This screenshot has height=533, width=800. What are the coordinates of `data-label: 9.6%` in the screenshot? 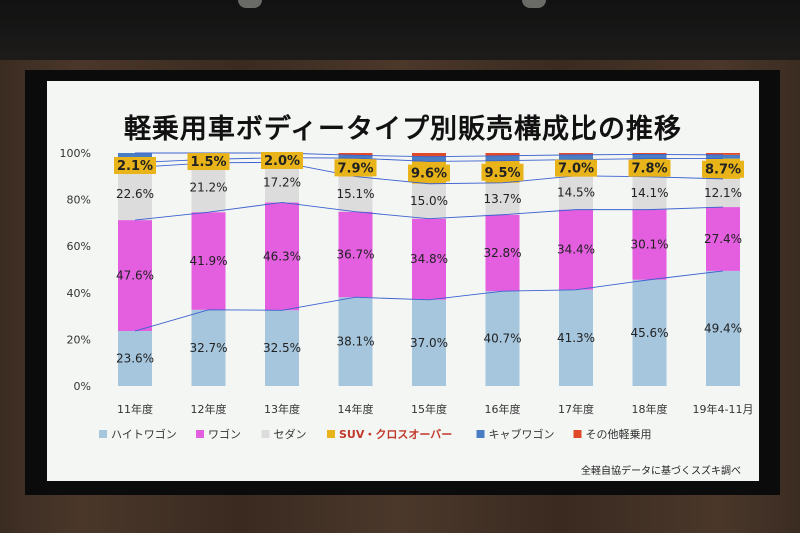 It's located at (429, 174).